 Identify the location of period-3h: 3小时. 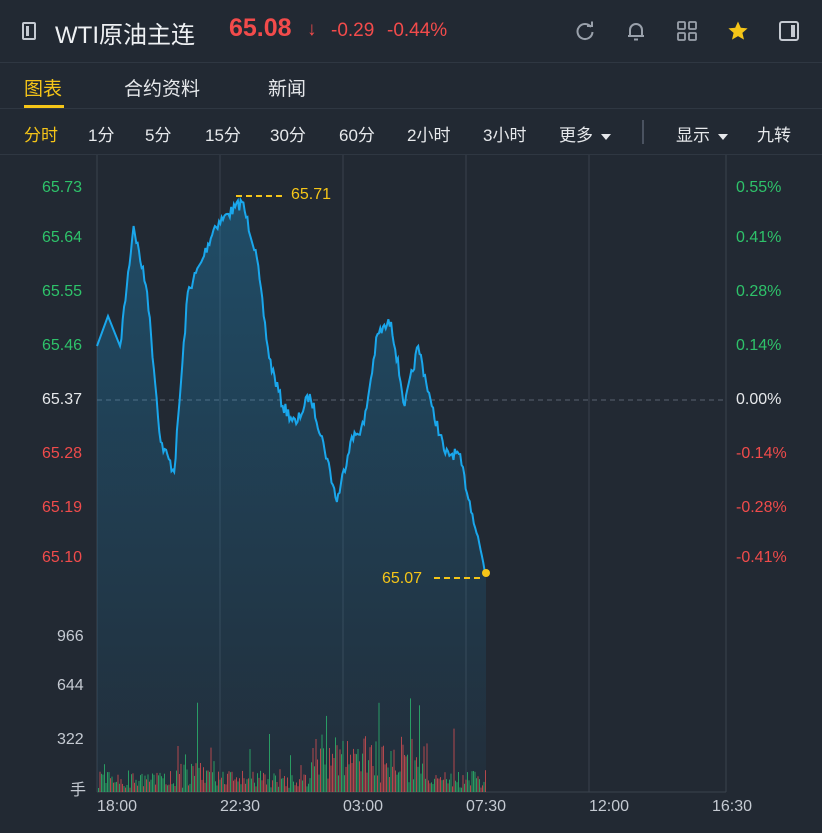
(505, 135).